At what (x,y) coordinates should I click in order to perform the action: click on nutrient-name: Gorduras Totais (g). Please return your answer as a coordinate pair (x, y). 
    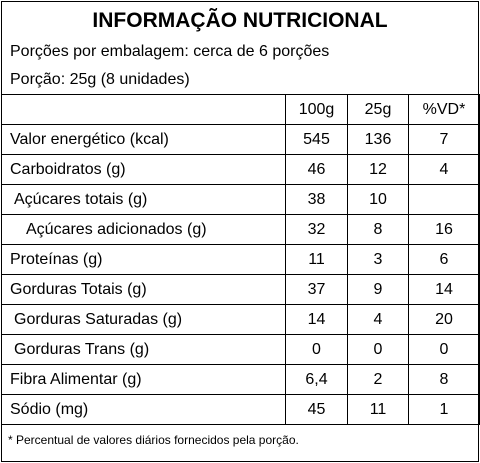
    Looking at the image, I should click on (143, 289).